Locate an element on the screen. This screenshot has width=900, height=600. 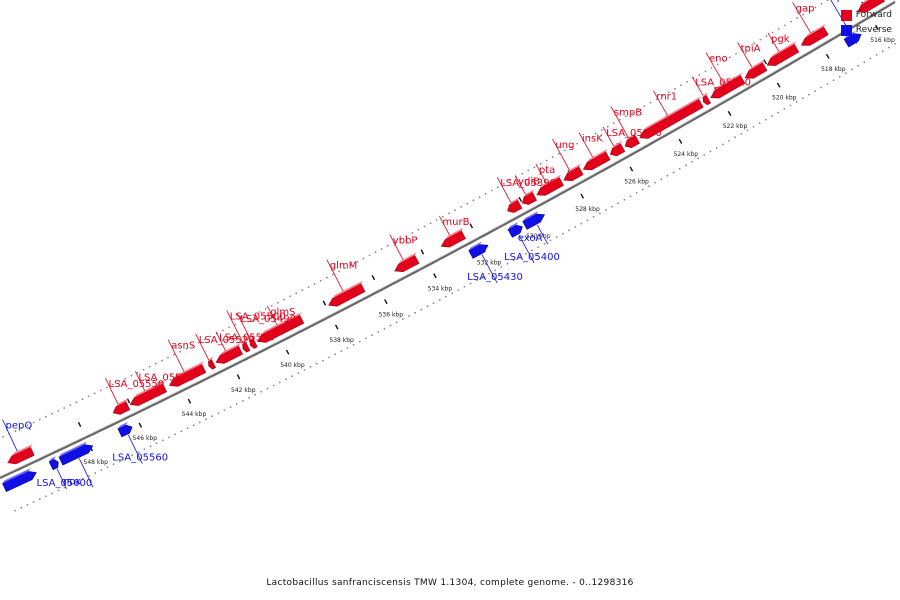
gene-label-tpiA: tpiA is located at coordinates (751, 49).